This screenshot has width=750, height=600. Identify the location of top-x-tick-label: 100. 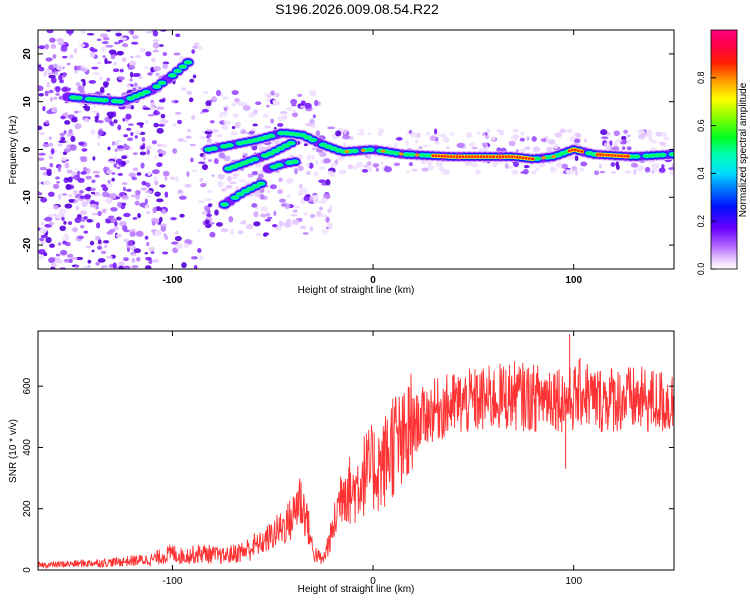
(573, 280).